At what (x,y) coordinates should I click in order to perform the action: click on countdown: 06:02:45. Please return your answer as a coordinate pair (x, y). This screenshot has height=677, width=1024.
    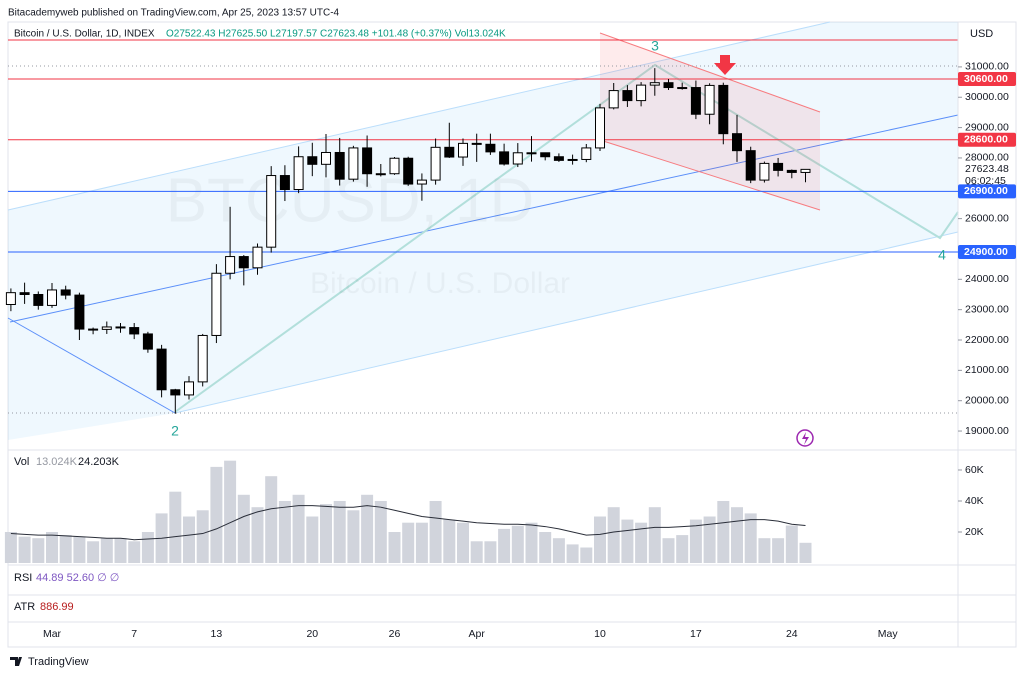
    Looking at the image, I should click on (985, 181).